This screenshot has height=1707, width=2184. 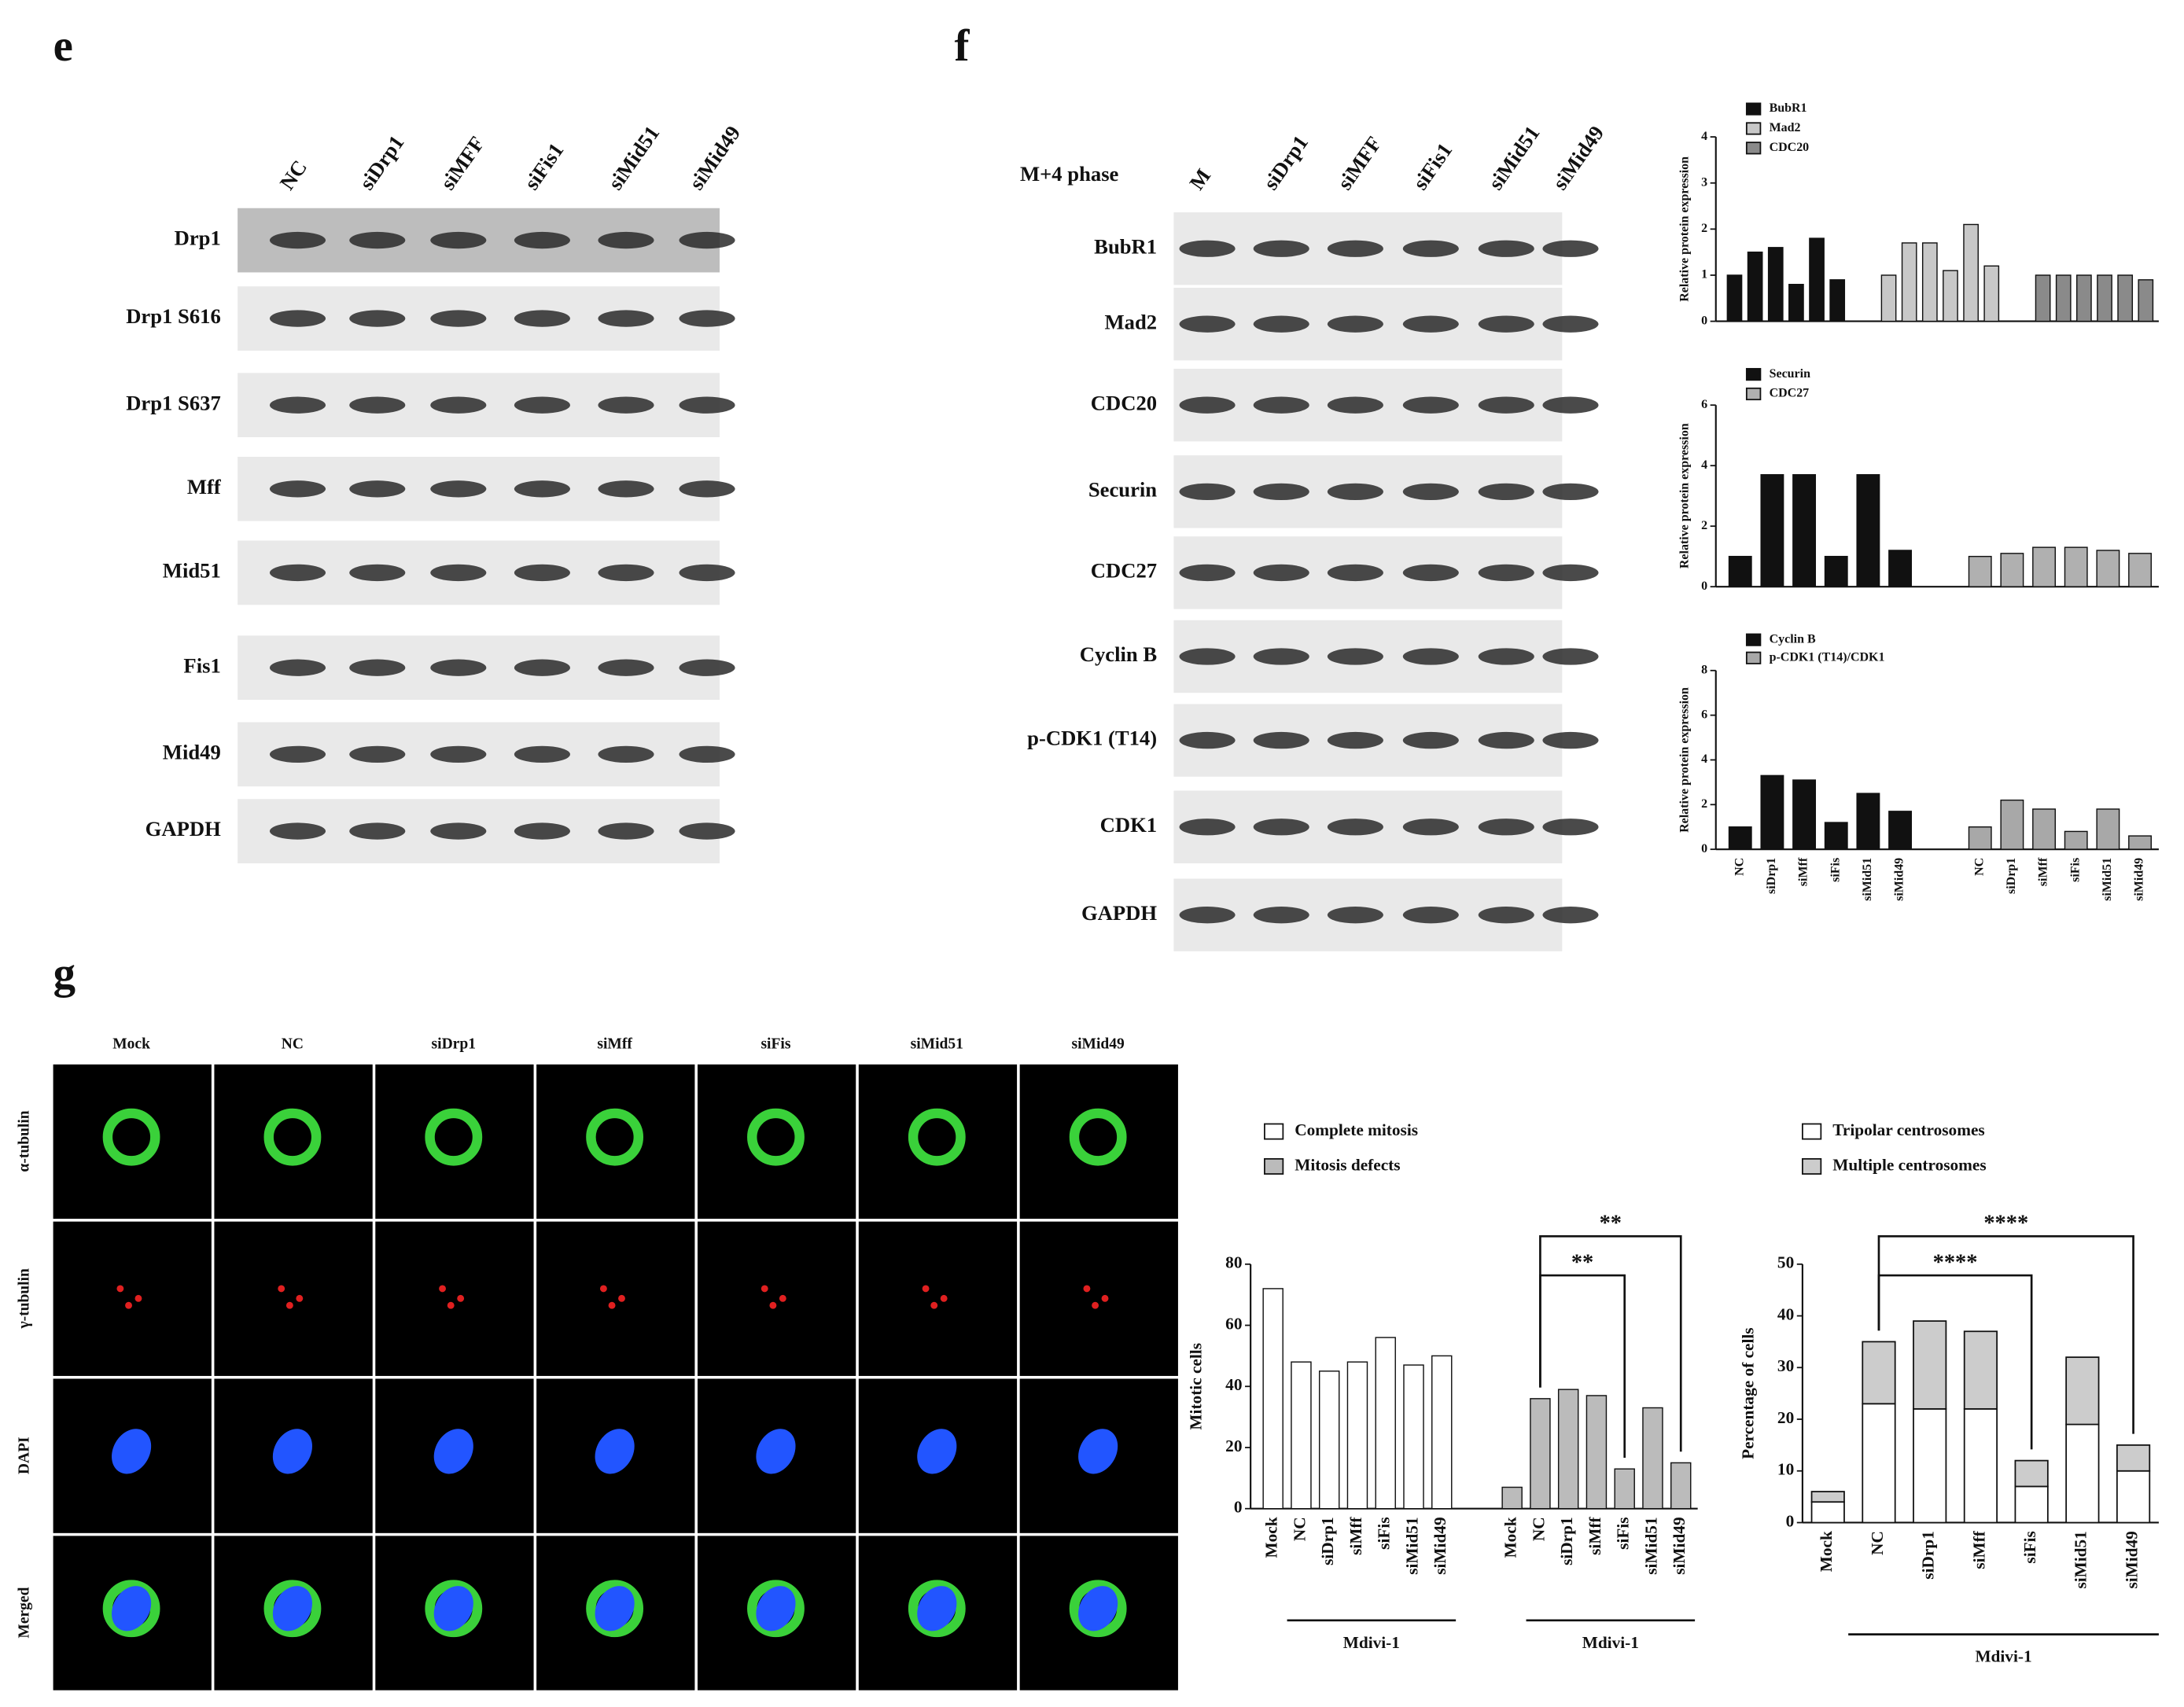 I want to click on lane-label: siFis1, so click(x=544, y=166).